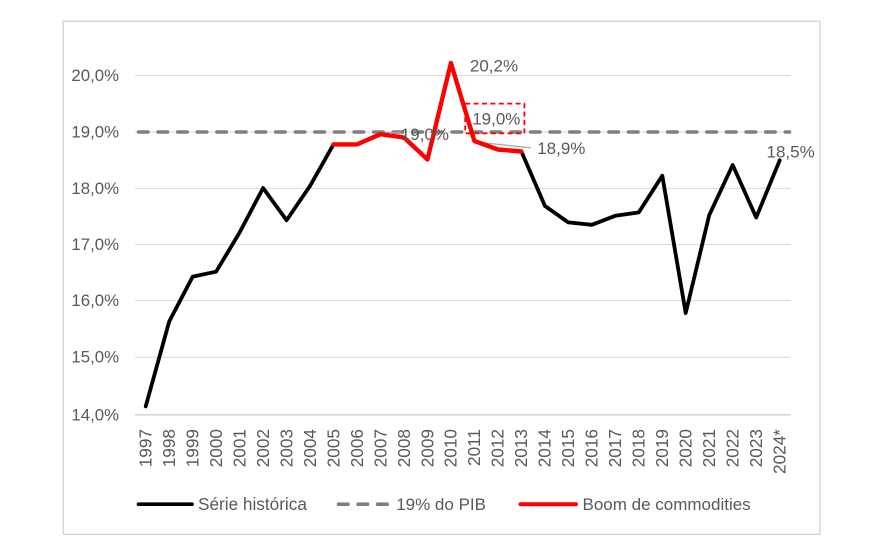  What do you see at coordinates (169, 448) in the screenshot?
I see `svg-text: 1998` at bounding box center [169, 448].